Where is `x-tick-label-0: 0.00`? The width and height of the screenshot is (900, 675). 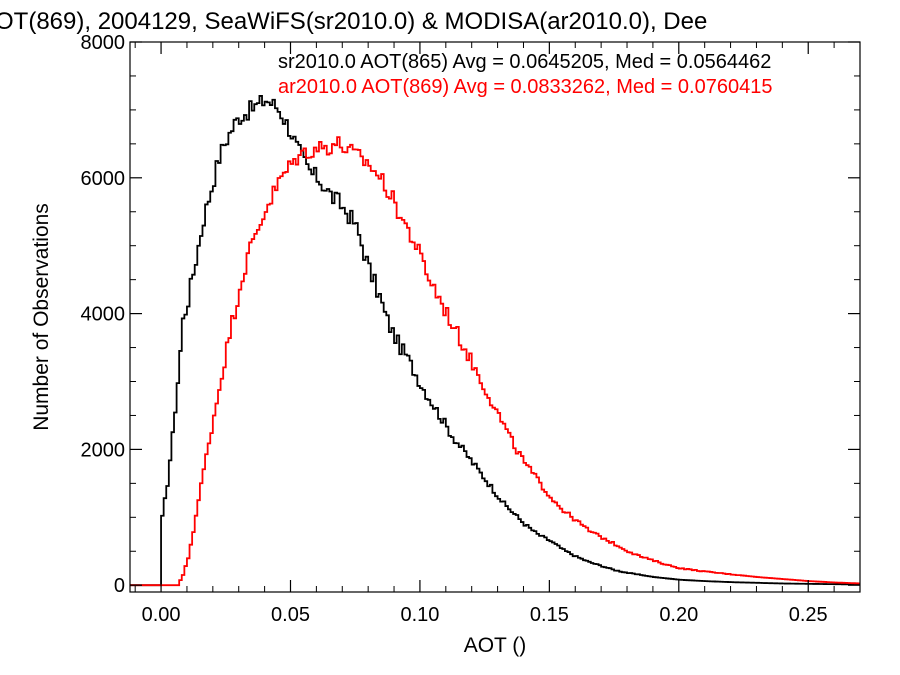 x-tick-label-0: 0.00 is located at coordinates (161, 615).